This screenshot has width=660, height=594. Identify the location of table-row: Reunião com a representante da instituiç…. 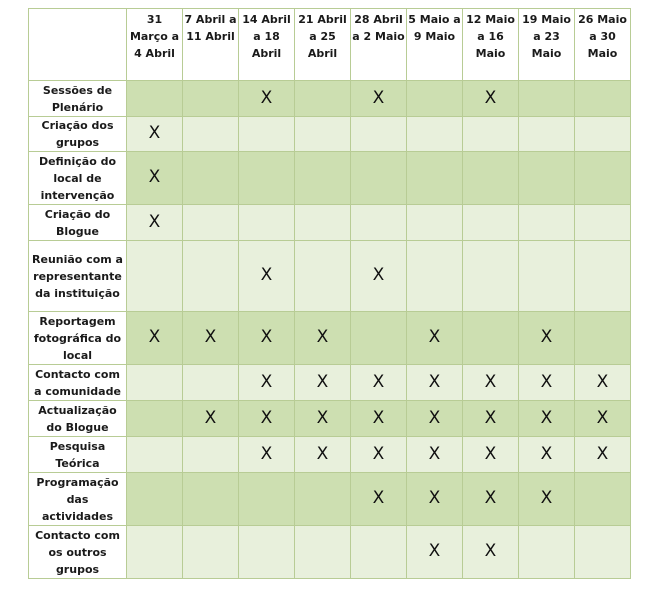
(329, 276).